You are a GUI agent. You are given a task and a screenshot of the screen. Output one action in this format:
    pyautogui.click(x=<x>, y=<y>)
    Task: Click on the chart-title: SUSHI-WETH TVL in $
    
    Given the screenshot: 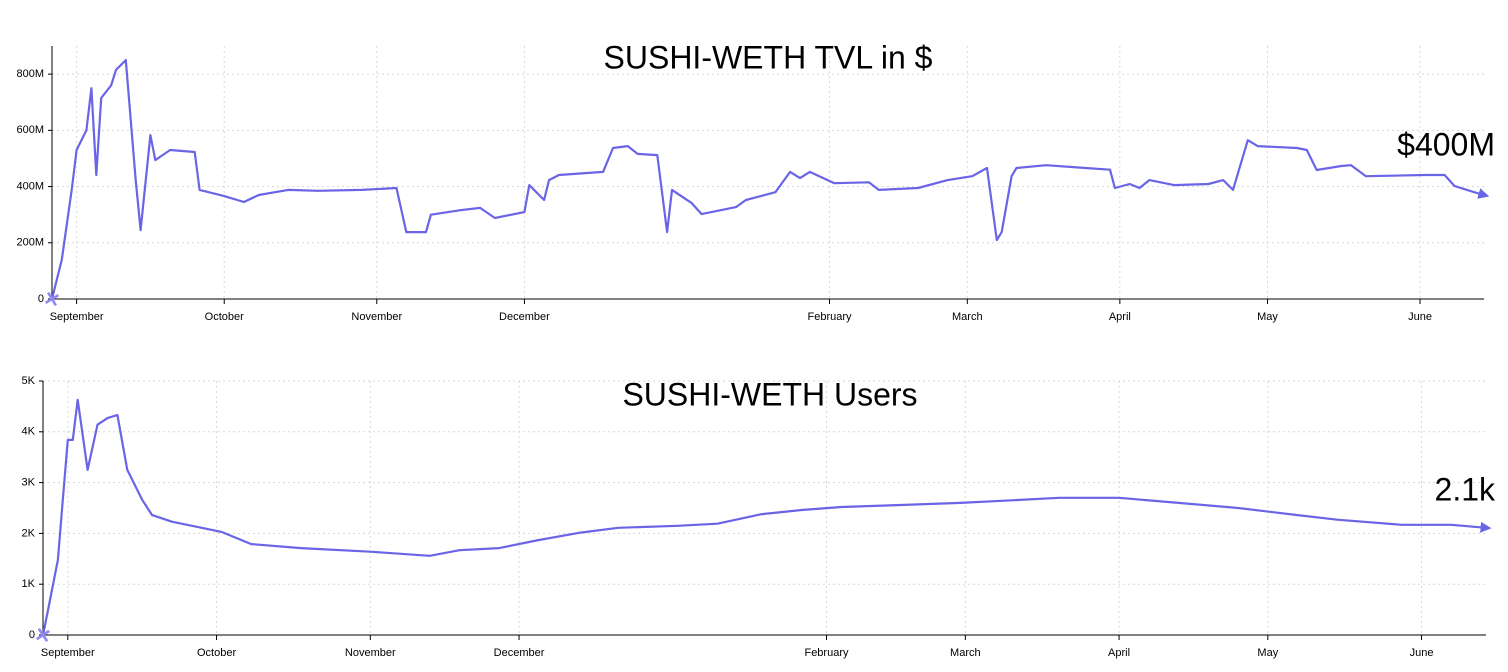 What is the action you would take?
    pyautogui.click(x=768, y=57)
    